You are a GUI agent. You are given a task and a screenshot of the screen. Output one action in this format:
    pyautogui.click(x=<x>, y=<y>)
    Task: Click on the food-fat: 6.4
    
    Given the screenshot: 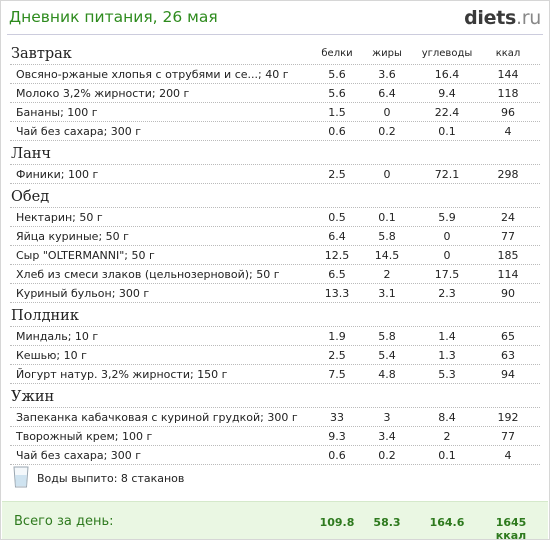 What is the action you would take?
    pyautogui.click(x=387, y=93)
    